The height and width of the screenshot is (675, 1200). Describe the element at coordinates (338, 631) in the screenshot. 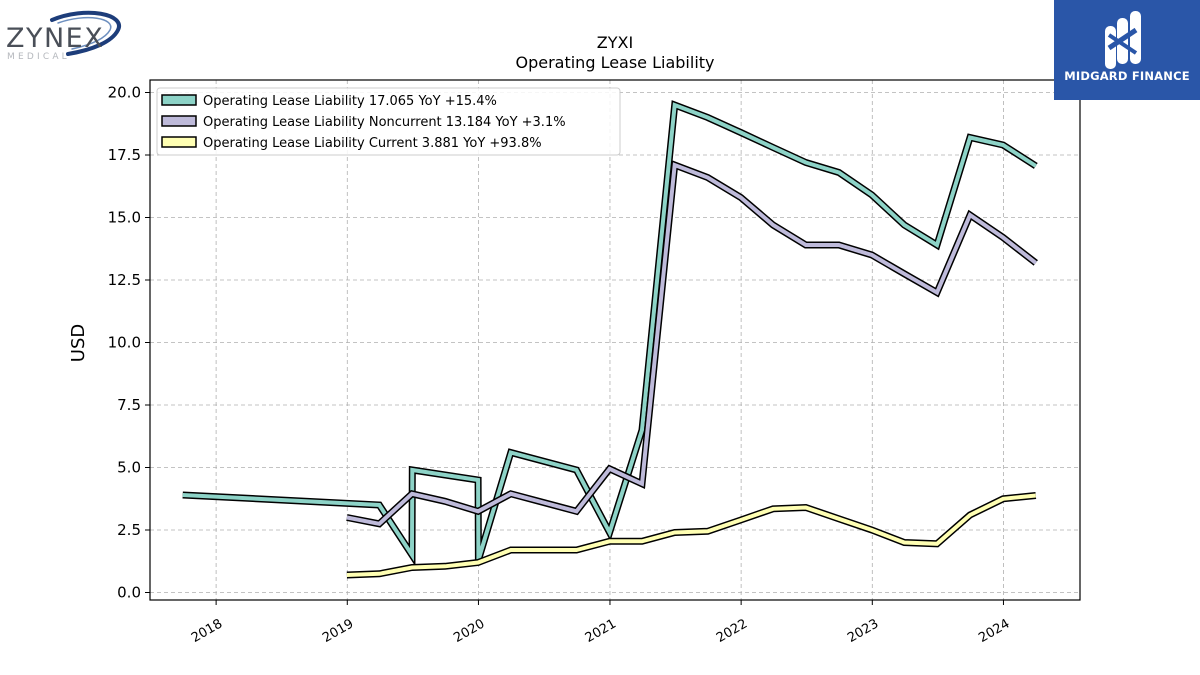

I see `x-tick-label: 2019` at that location.